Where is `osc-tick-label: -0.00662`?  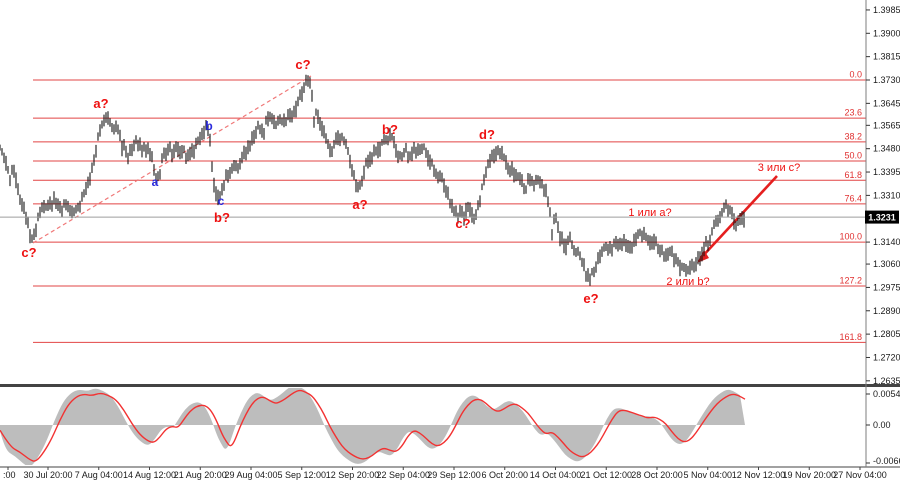 osc-tick-label: -0.00662 is located at coordinates (886, 461).